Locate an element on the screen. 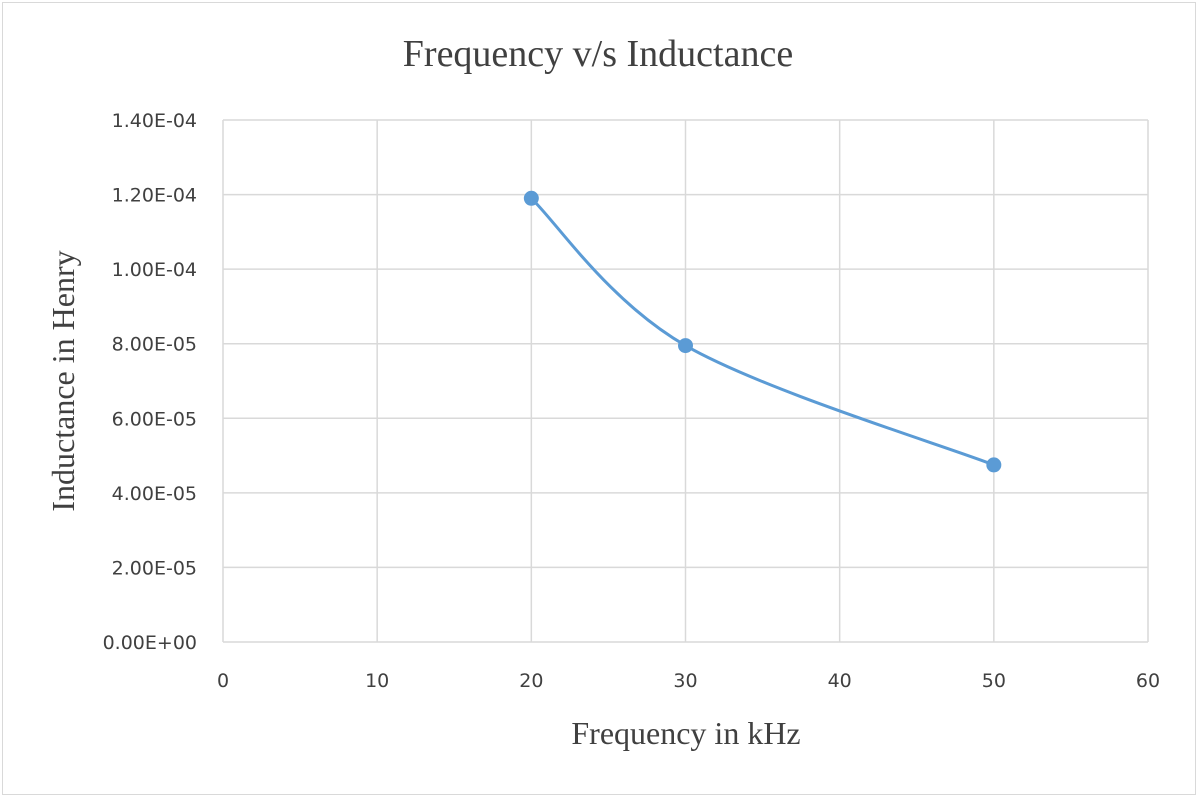 The height and width of the screenshot is (799, 1200). series-layer is located at coordinates (762, 331).